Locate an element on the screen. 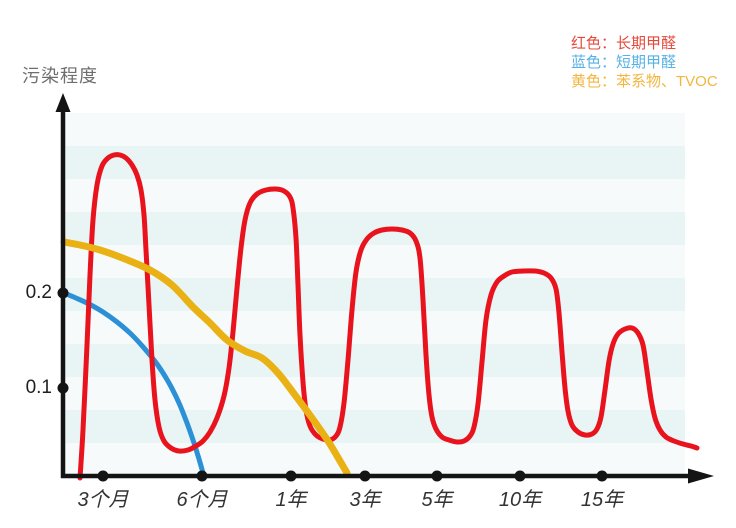 The width and height of the screenshot is (736, 528). y-tick-dot-0.2 is located at coordinates (63, 293).